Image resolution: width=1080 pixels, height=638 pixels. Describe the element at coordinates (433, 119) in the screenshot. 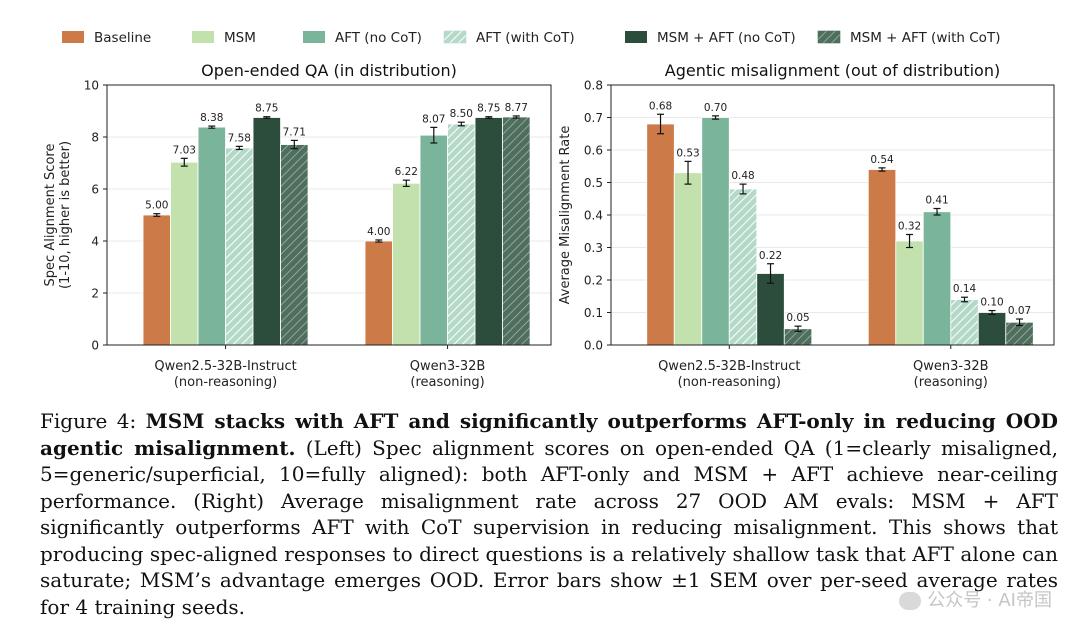

I see `data-label: 8.07` at that location.